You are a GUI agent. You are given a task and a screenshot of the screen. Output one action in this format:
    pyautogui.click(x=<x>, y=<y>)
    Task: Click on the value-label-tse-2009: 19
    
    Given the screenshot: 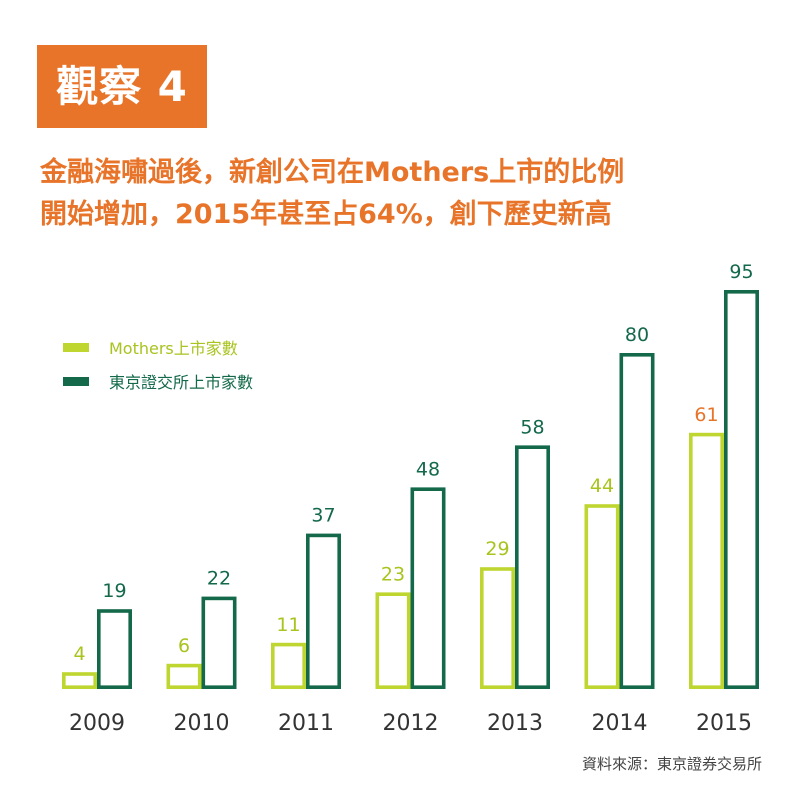 What is the action you would take?
    pyautogui.click(x=114, y=591)
    